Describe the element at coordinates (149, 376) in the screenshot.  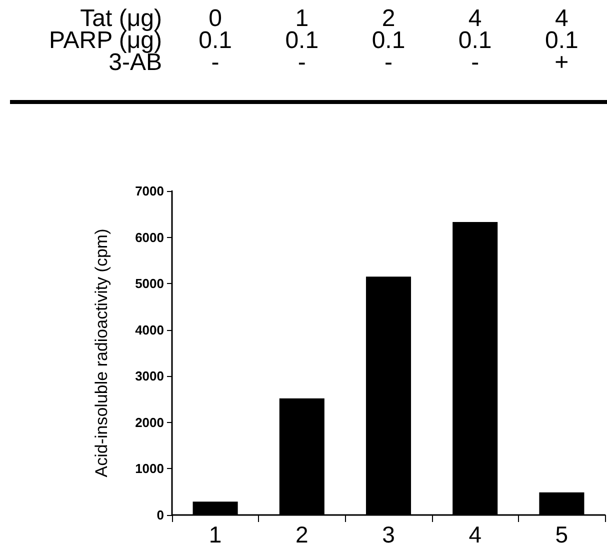
I see `y-tick-label: 3000` at that location.